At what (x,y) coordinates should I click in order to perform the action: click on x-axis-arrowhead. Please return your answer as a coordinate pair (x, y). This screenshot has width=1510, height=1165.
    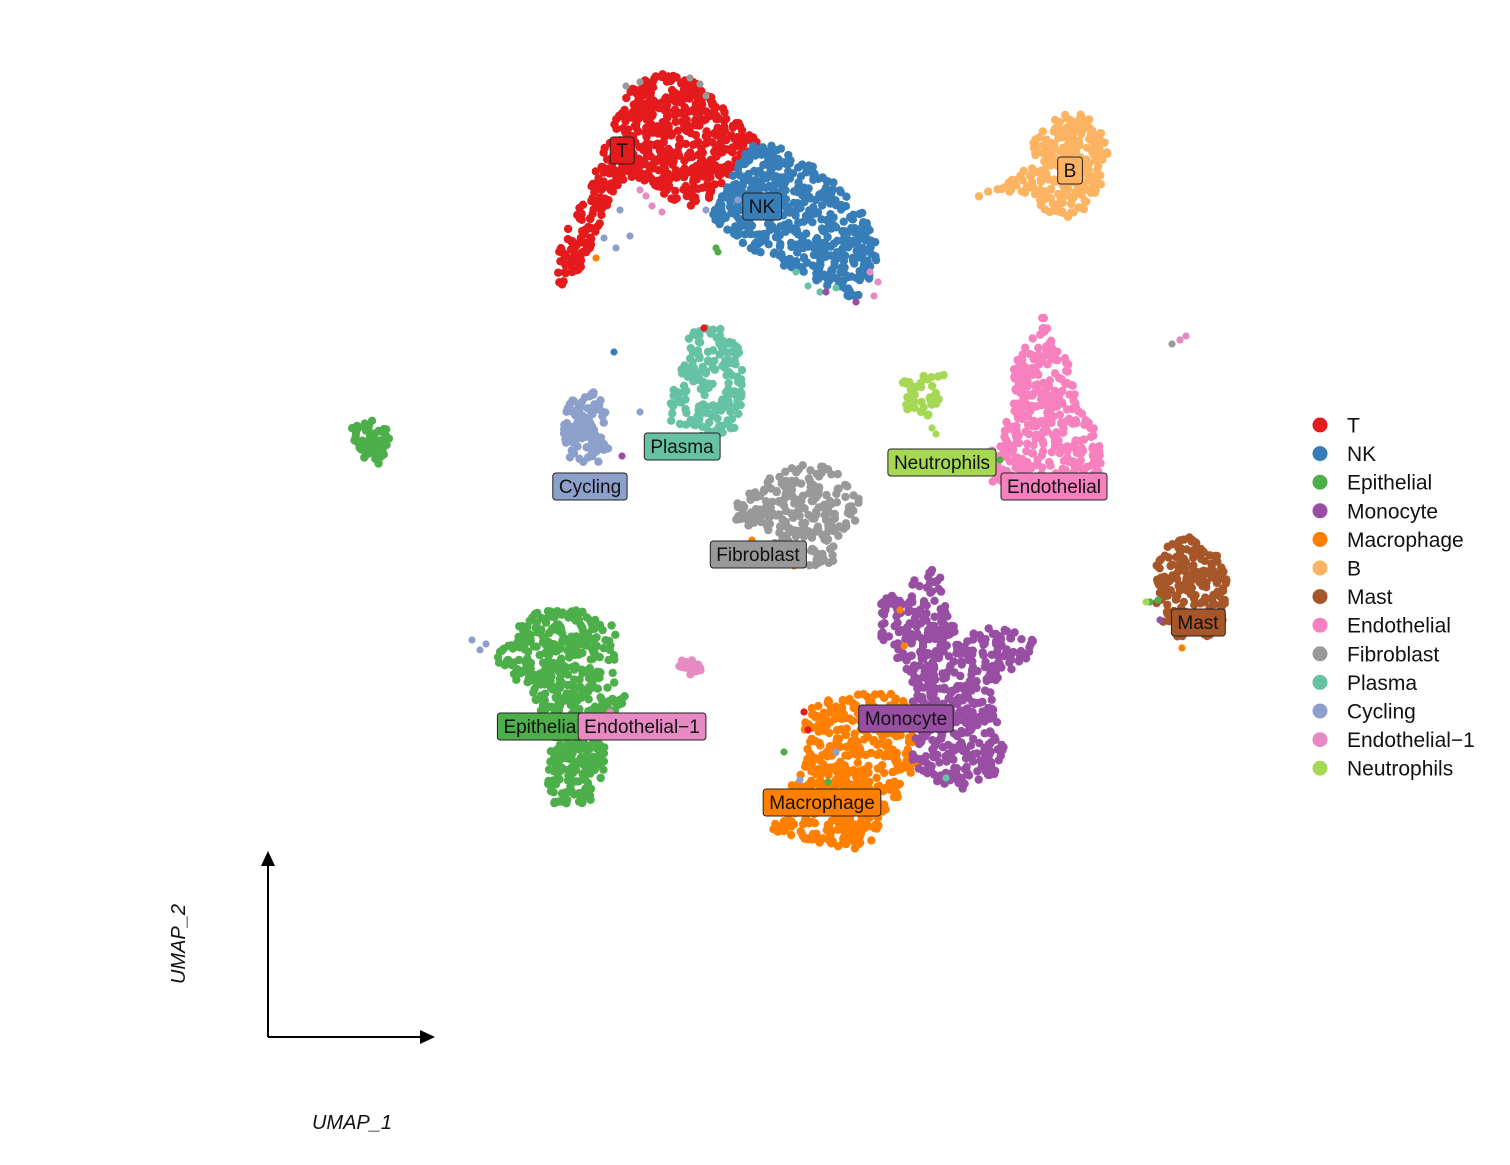
    Looking at the image, I should click on (427, 1037).